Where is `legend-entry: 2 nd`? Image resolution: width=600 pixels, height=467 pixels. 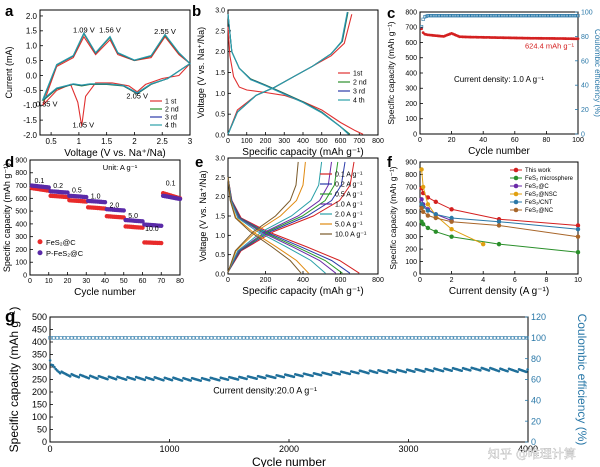 legend-entry: 2 nd is located at coordinates (360, 82).